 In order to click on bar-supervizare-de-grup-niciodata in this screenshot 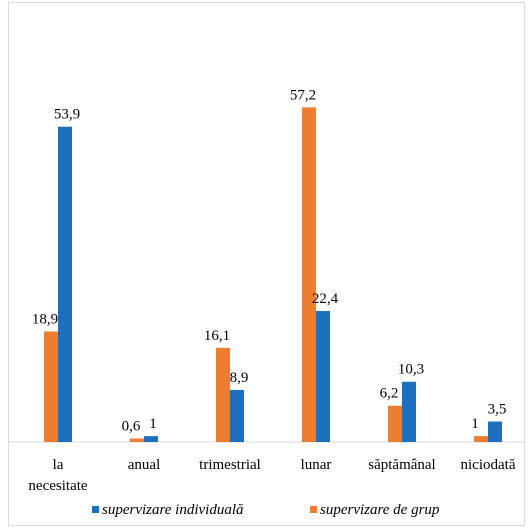, I will do `click(481, 439)`.